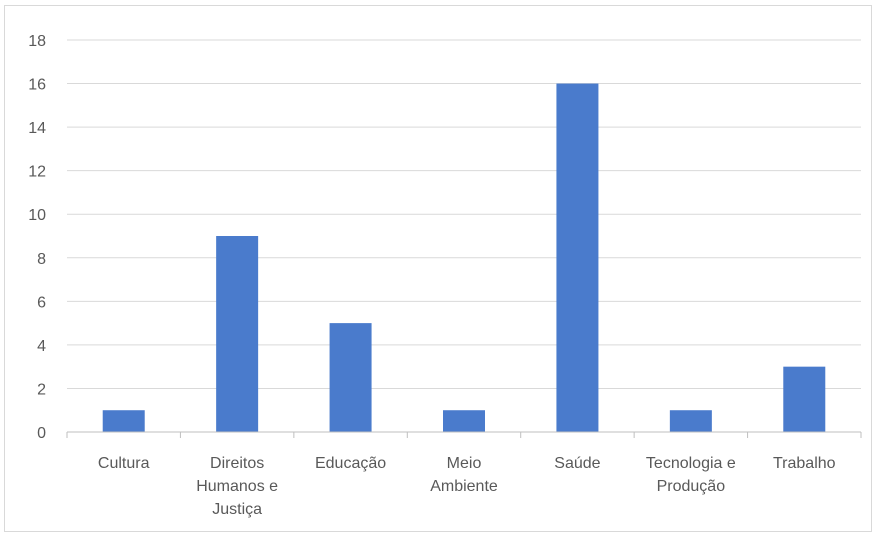 Image resolution: width=877 pixels, height=536 pixels. What do you see at coordinates (41, 302) in the screenshot?
I see `y-tick-label: 6` at bounding box center [41, 302].